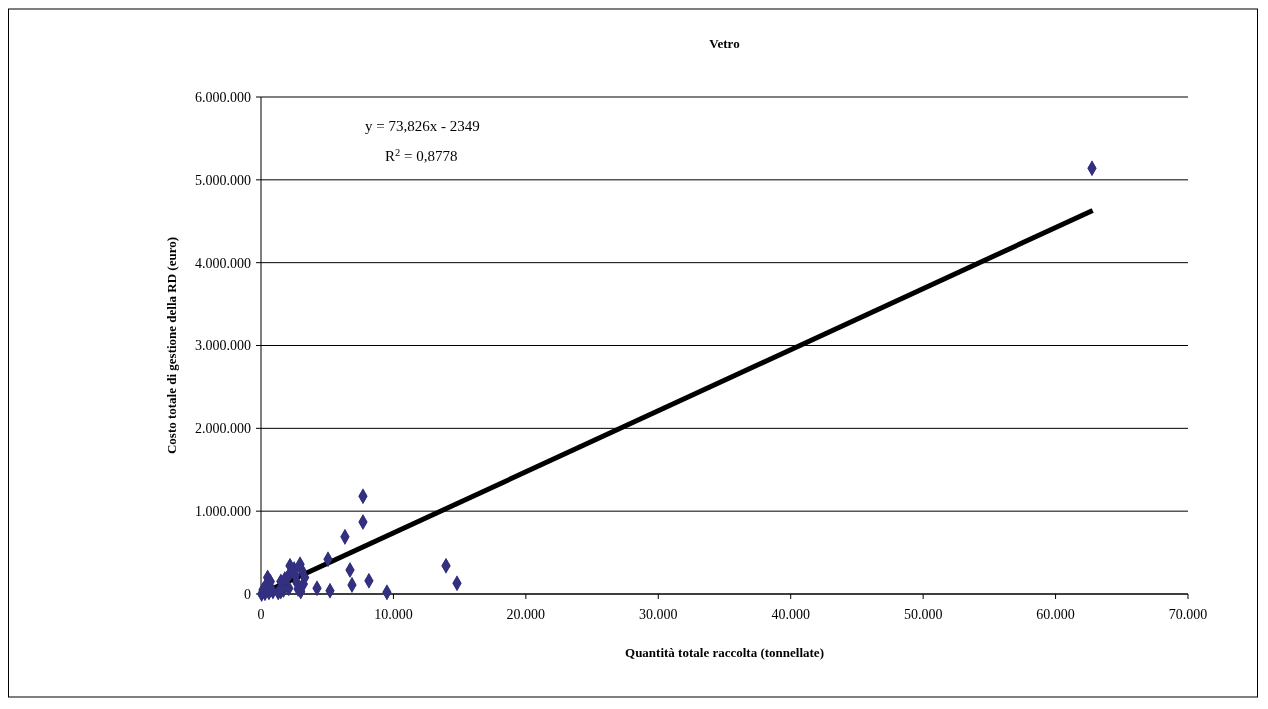  I want to click on x-tick-label: 20.000, so click(526, 614).